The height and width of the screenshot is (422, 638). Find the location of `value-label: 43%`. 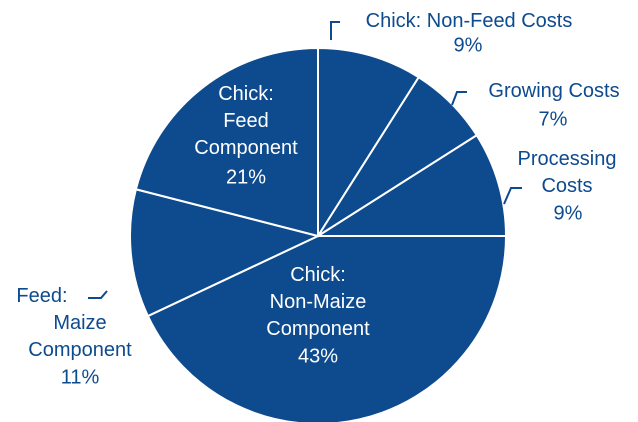

value-label: 43% is located at coordinates (318, 356).